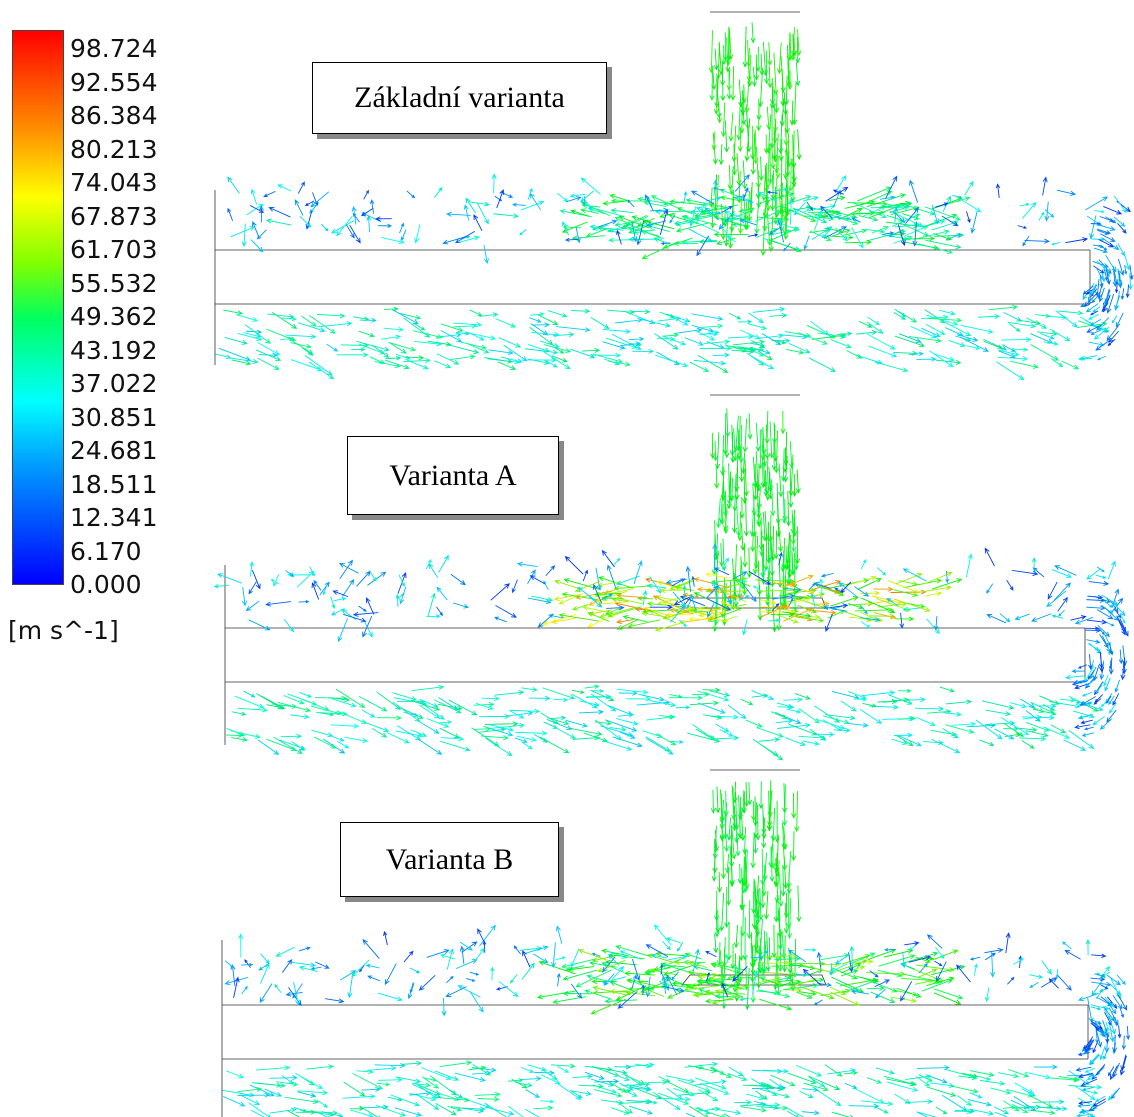 The height and width of the screenshot is (1117, 1134). What do you see at coordinates (114, 383) in the screenshot?
I see `colorbar-label: 37.022` at bounding box center [114, 383].